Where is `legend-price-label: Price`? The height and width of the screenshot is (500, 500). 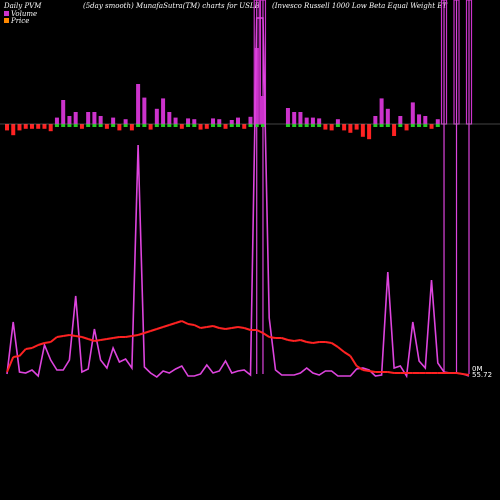
legend-price-label: Price is located at coordinates (19, 21).